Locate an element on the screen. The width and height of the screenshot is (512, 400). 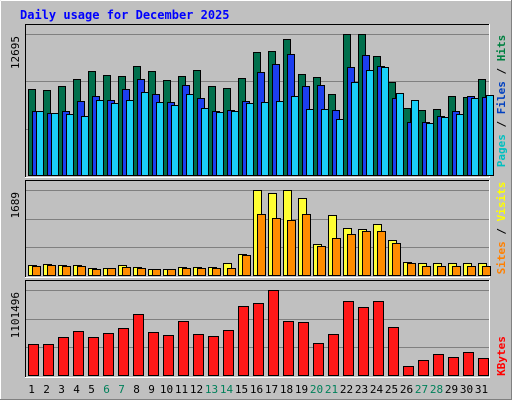
day-label-16: 16 is located at coordinates (256, 389).